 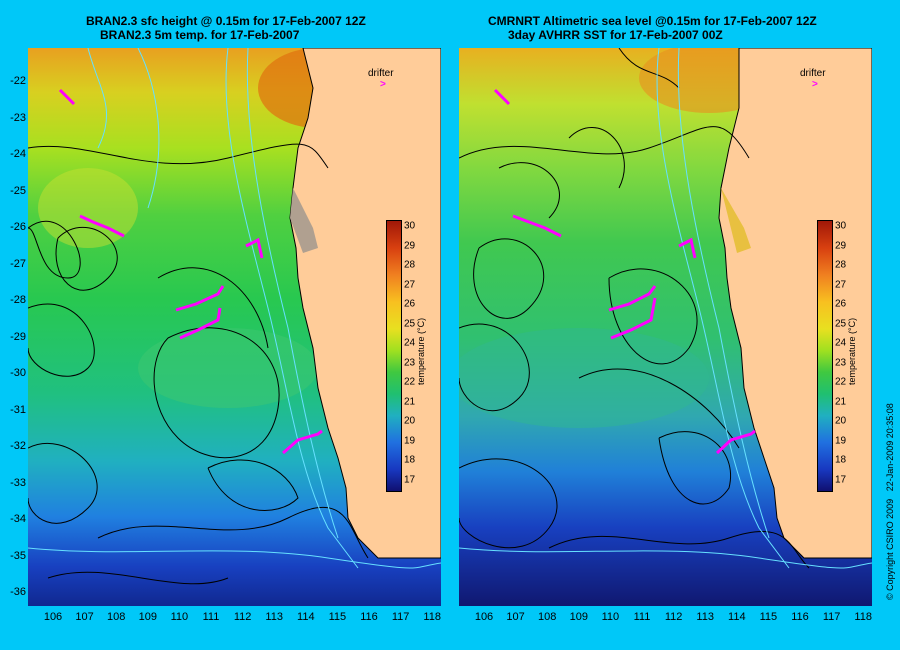 I want to click on latitude-tick-label: -32, so click(x=18, y=446).